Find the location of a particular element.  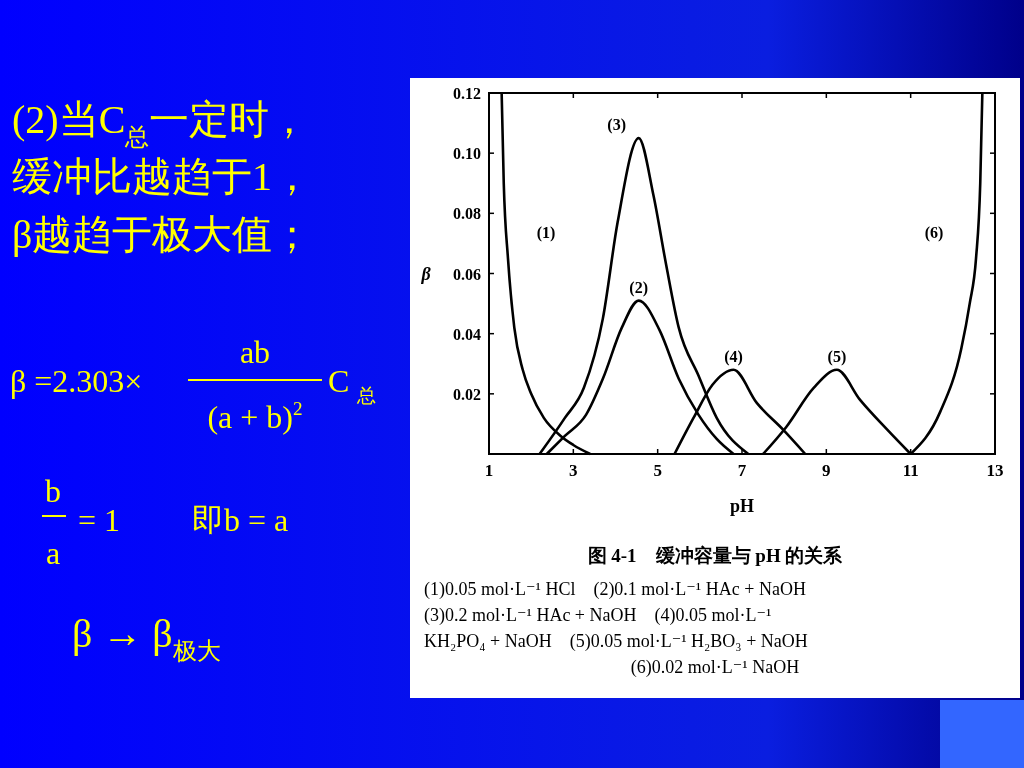

y-tick-label: 0.08 is located at coordinates (467, 214).